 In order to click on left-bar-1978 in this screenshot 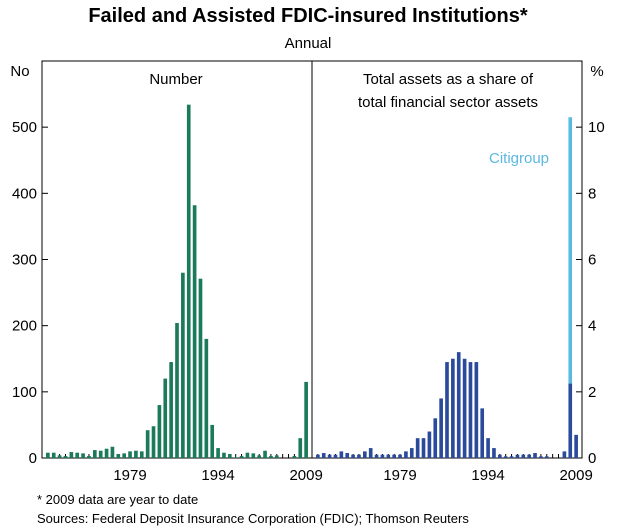, I will do `click(124, 455)`.